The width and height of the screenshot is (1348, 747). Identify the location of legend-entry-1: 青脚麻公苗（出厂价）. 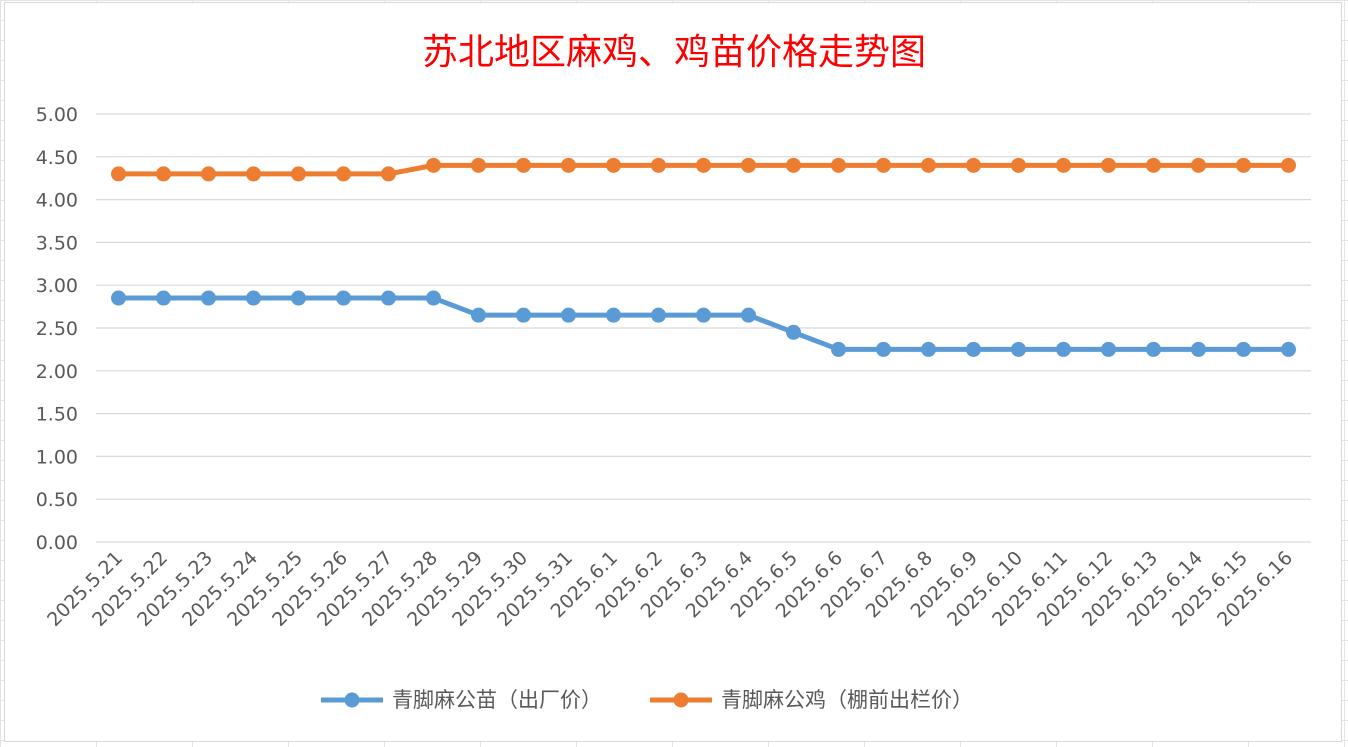
(461, 700).